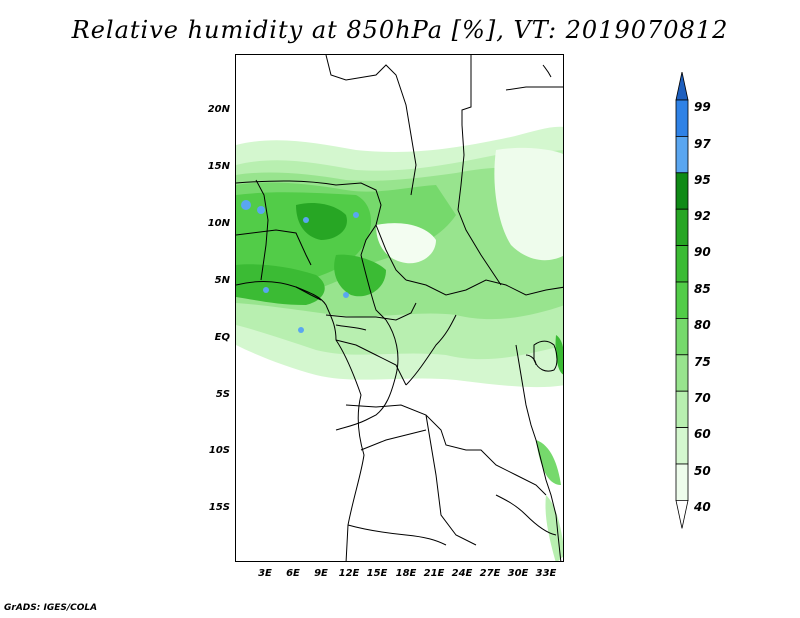 This screenshot has height=618, width=800. What do you see at coordinates (702, 362) in the screenshot?
I see `colorbar-label-75: 75` at bounding box center [702, 362].